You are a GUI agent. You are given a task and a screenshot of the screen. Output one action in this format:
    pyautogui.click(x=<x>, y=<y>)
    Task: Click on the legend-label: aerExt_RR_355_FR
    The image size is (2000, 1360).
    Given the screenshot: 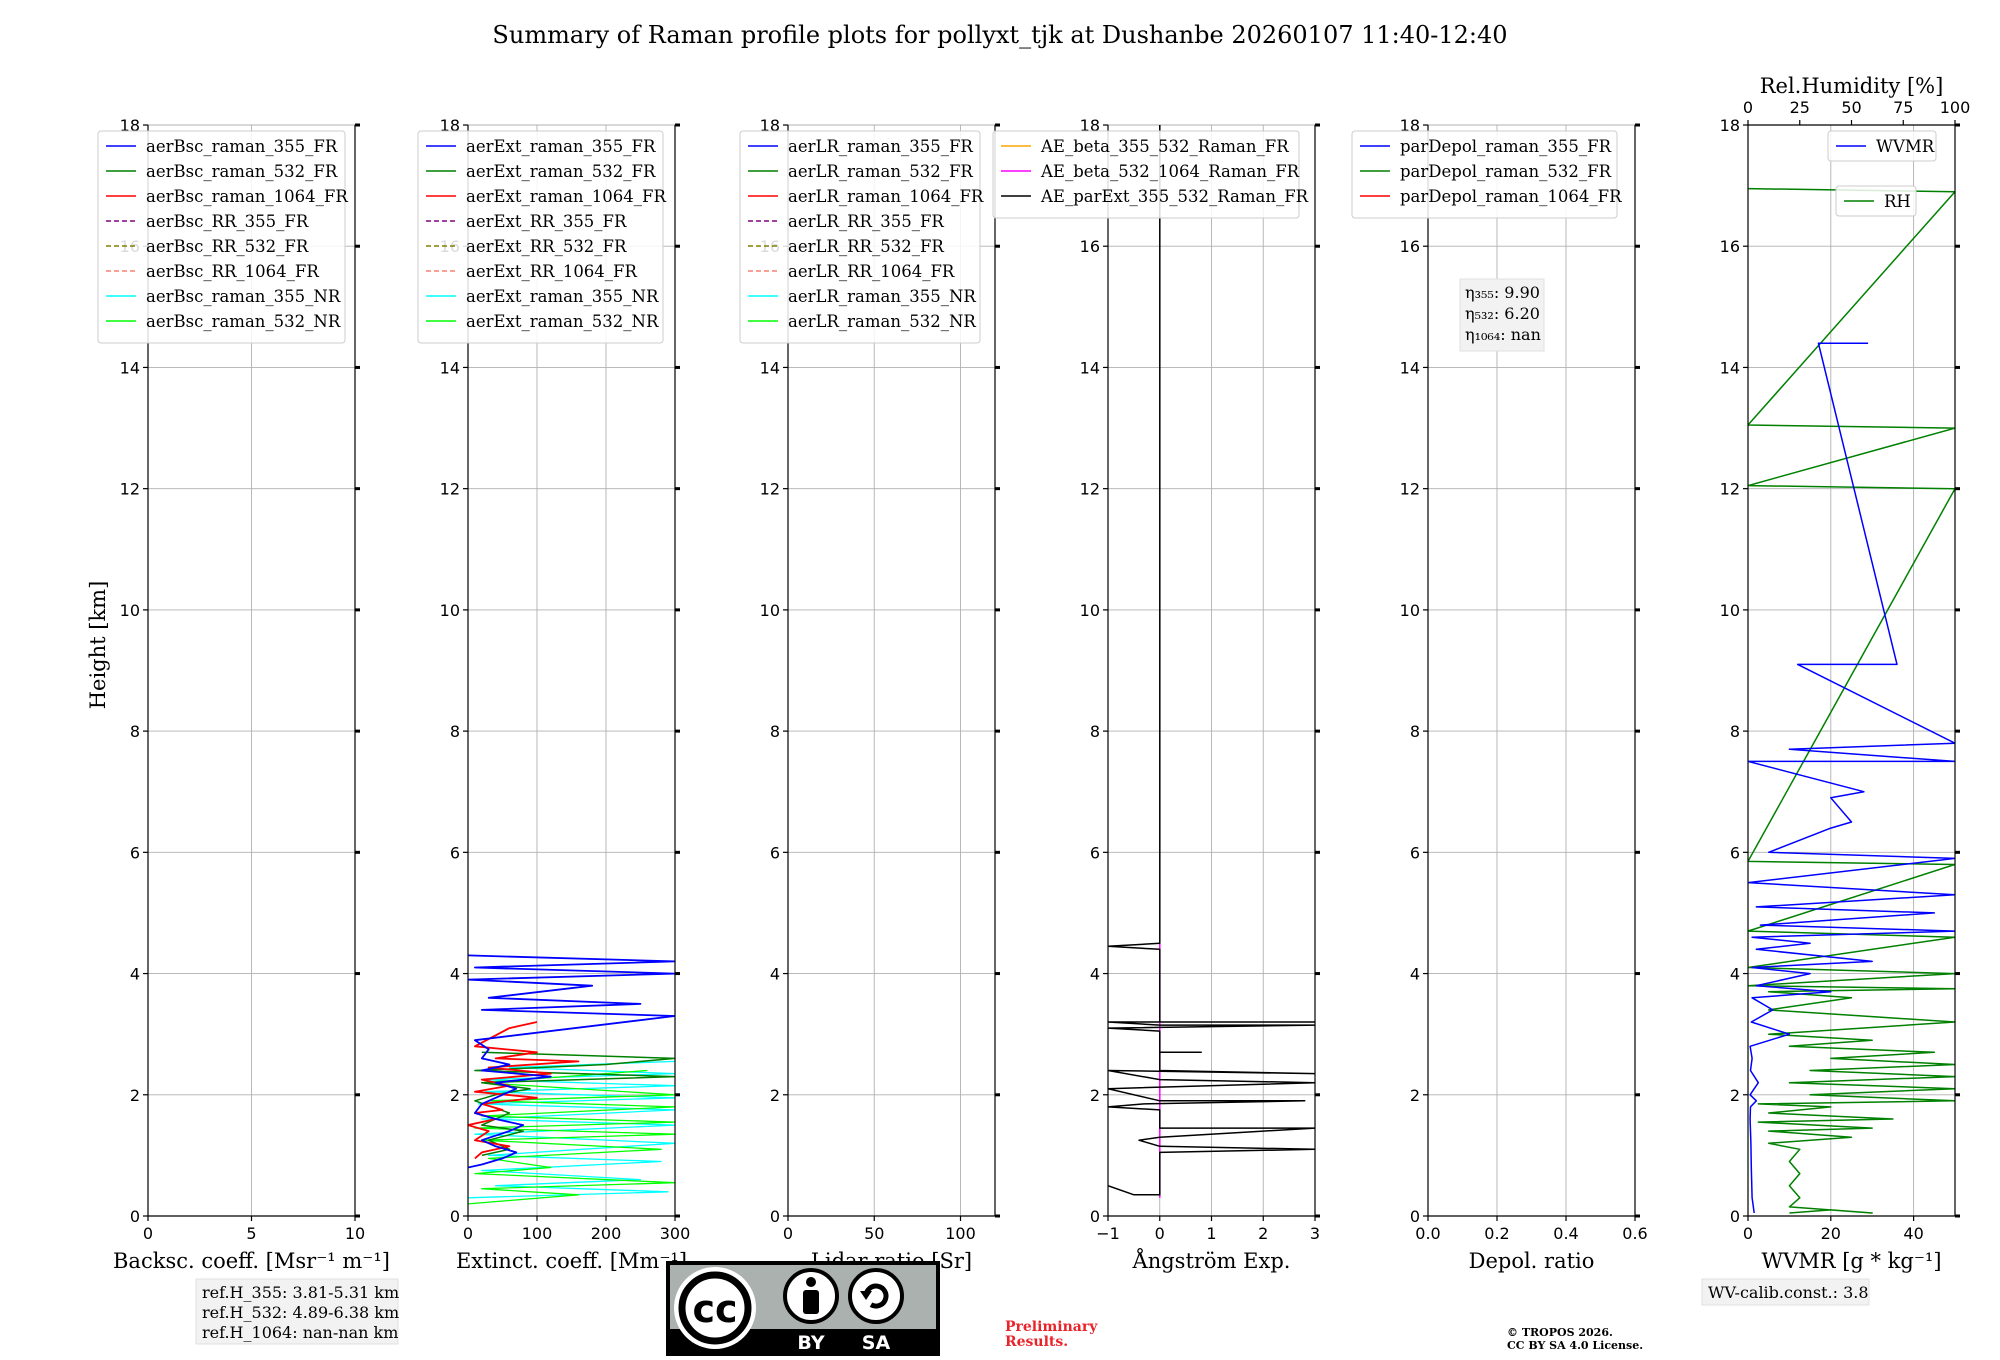 What is the action you would take?
    pyautogui.click(x=546, y=221)
    